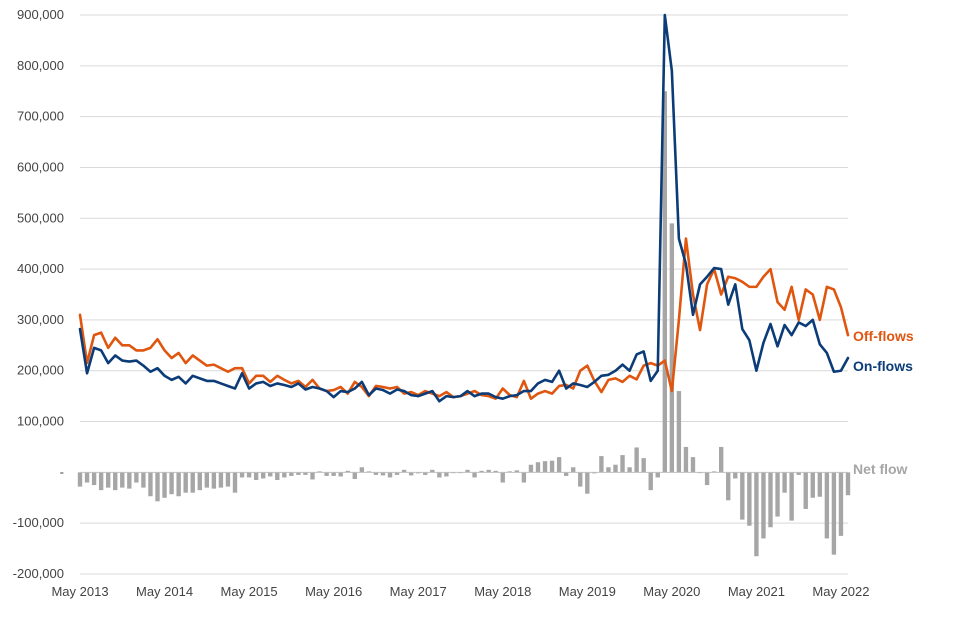 The height and width of the screenshot is (640, 960). Describe the element at coordinates (40, 370) in the screenshot. I see `y-tick-label: 200,000` at that location.